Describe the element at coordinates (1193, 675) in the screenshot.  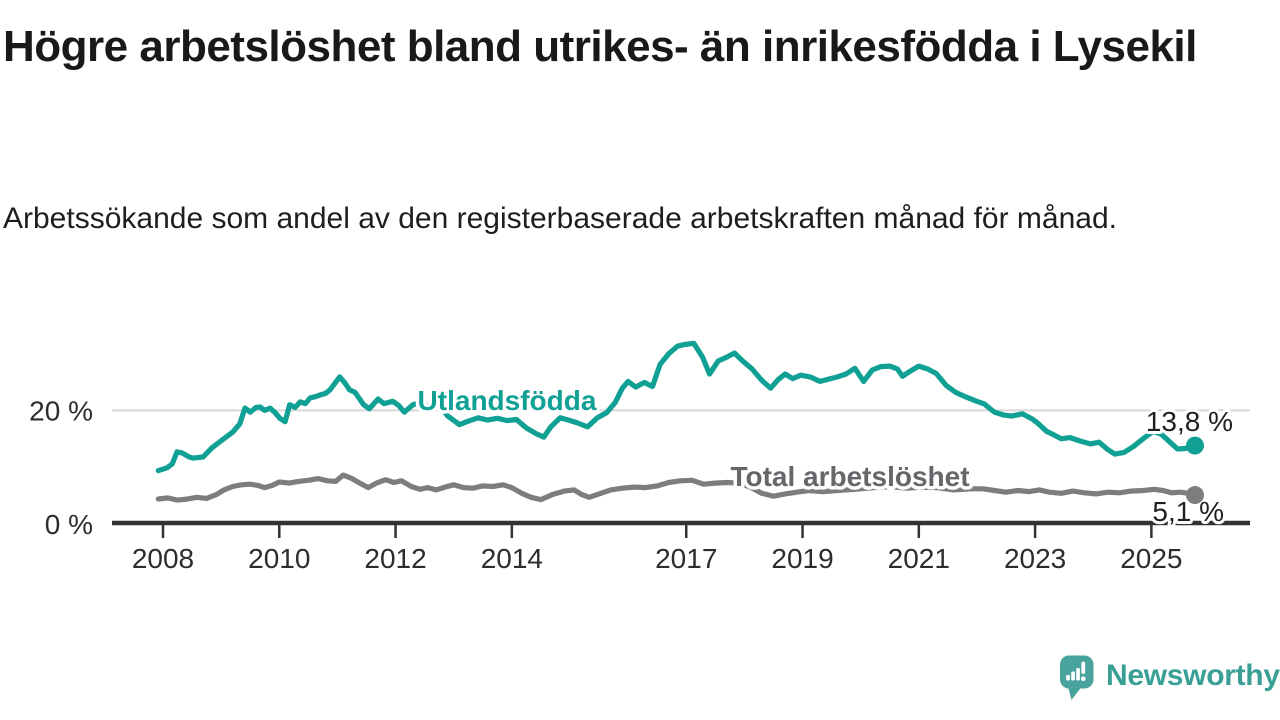
I see `newsworthy-logo-text: Newsworthy` at that location.